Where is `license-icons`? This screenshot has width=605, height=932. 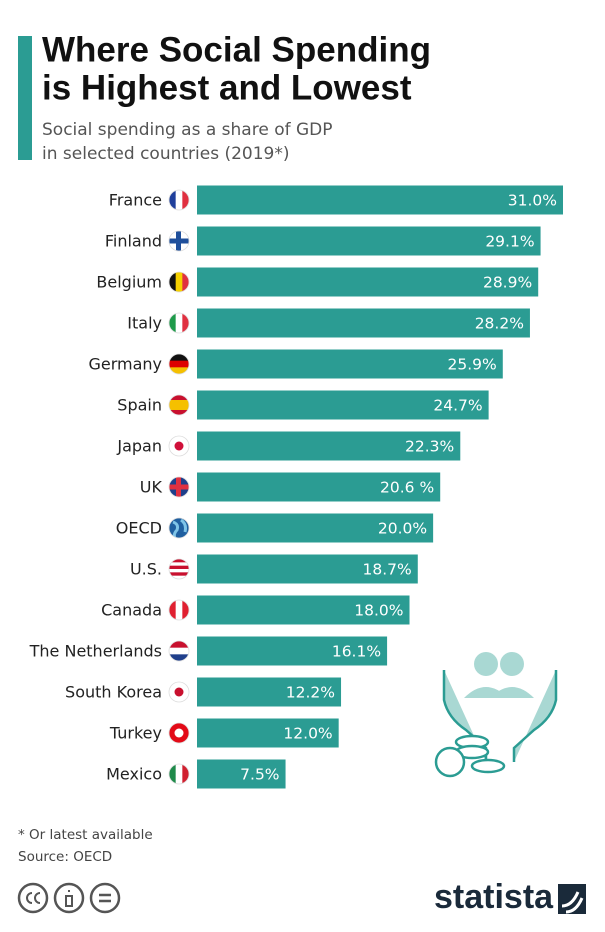
license-icons is located at coordinates (69, 898).